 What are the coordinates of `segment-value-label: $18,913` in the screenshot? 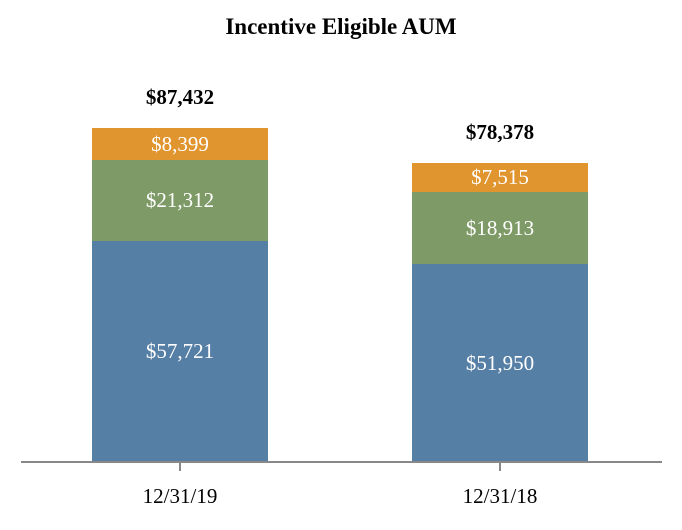 It's located at (500, 227).